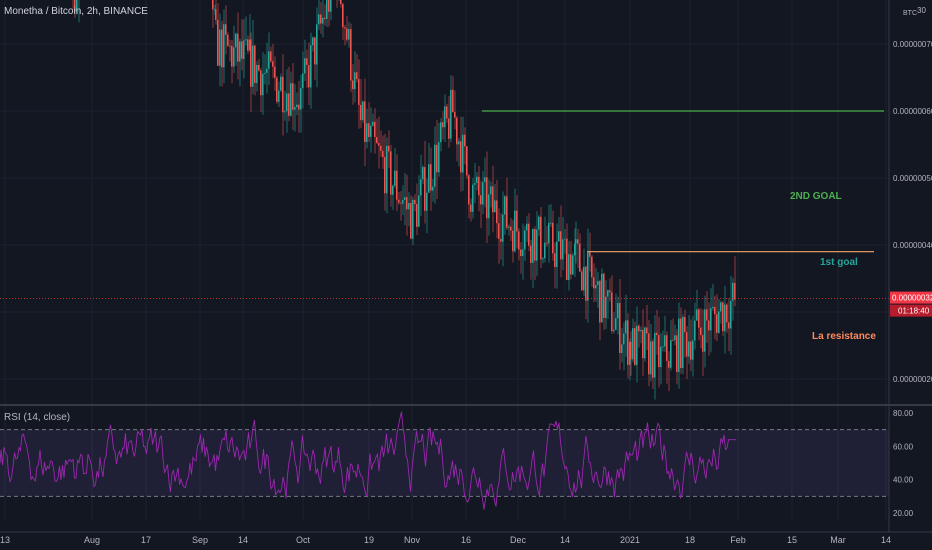 This screenshot has width=932, height=550. Describe the element at coordinates (838, 540) in the screenshot. I see `time-tick: Mar` at that location.